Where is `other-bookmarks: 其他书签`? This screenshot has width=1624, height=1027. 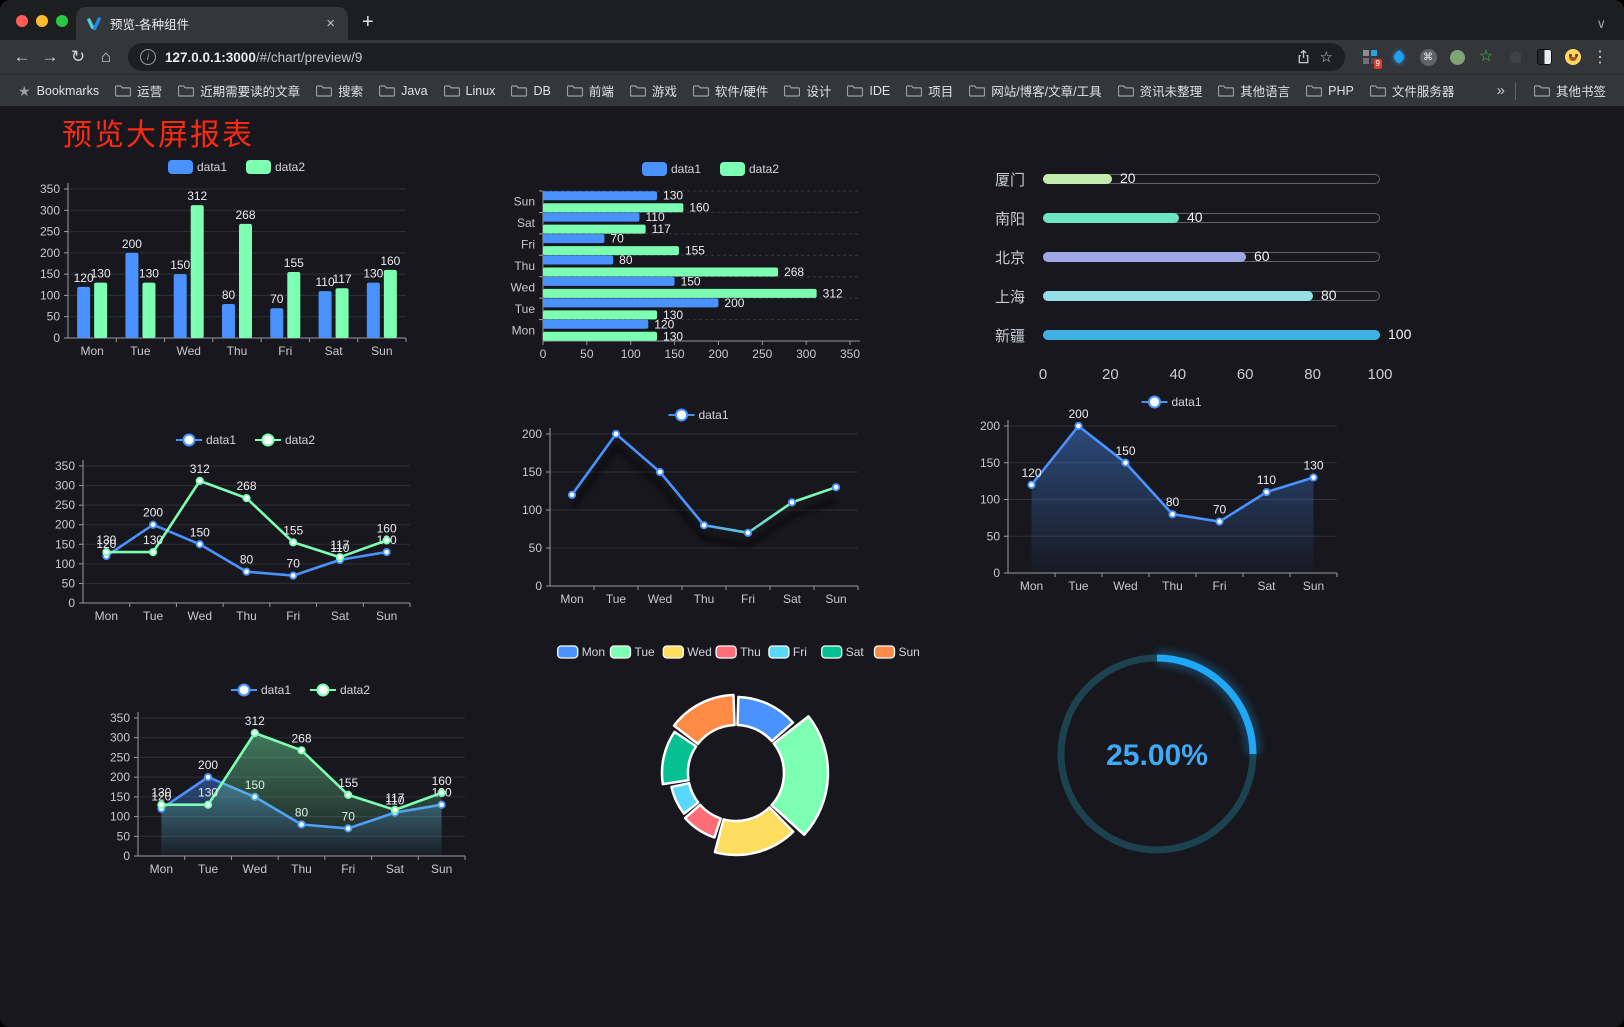
other-bookmarks: 其他书签 is located at coordinates (1570, 90).